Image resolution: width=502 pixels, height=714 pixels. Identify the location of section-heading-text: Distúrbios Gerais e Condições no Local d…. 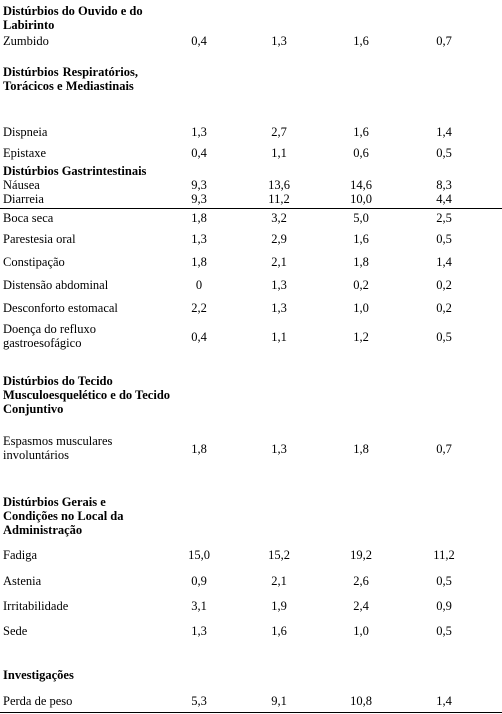
(63, 516).